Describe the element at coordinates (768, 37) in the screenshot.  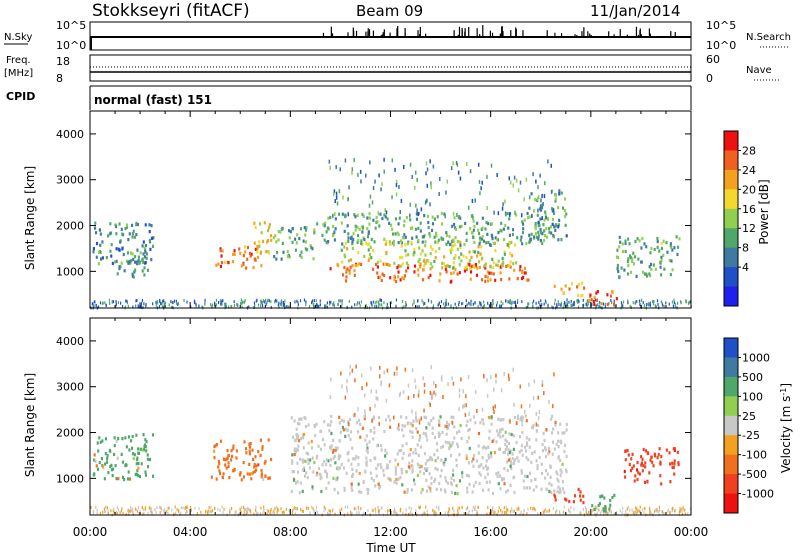
I see `nsearch-label: N.Search` at that location.